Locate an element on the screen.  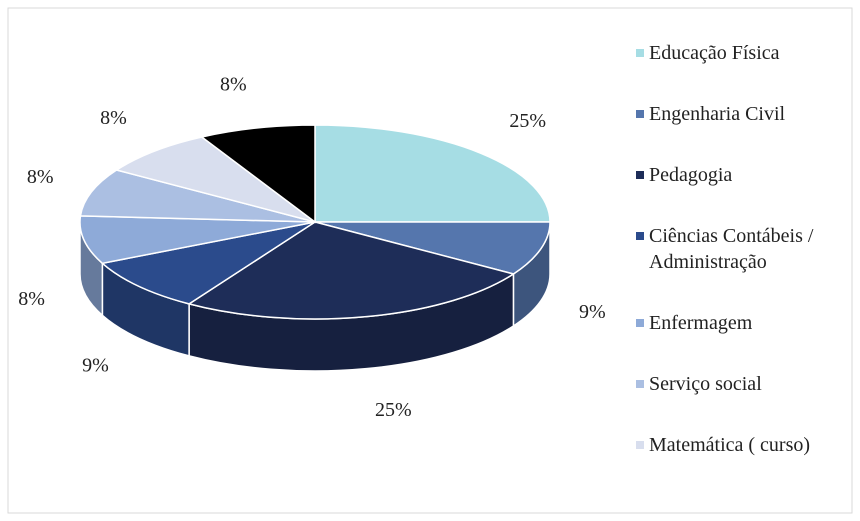
legend-item: Ciências Contábeis / Administração is located at coordinates (743, 249).